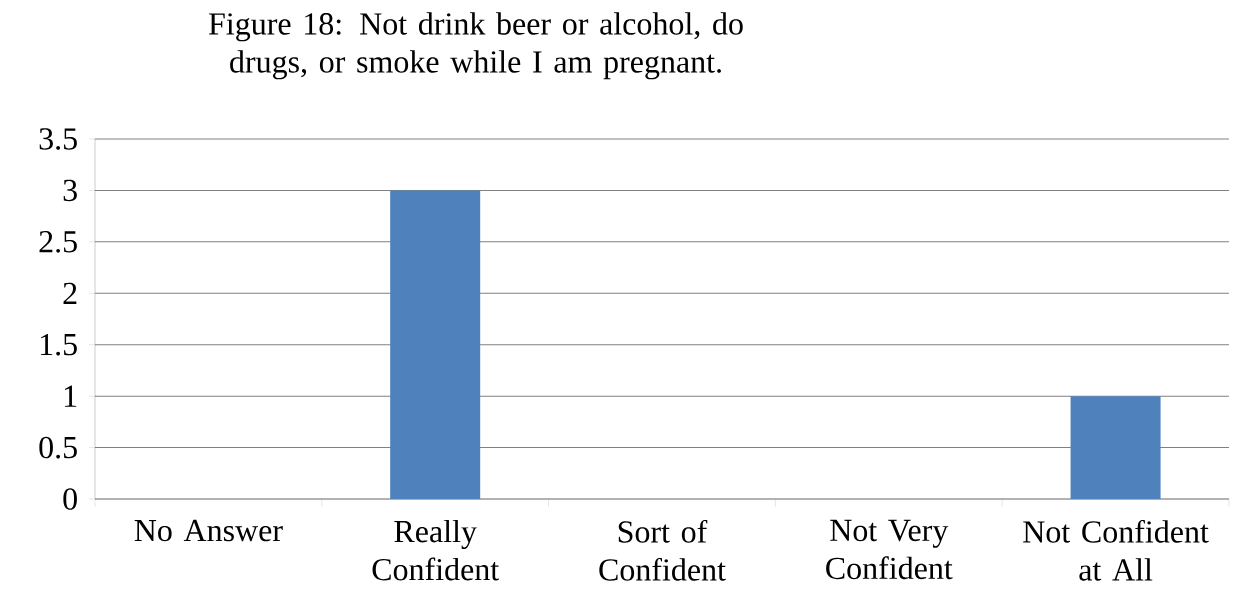 The image size is (1258, 605). I want to click on y-tick-label: 2, so click(70, 293).